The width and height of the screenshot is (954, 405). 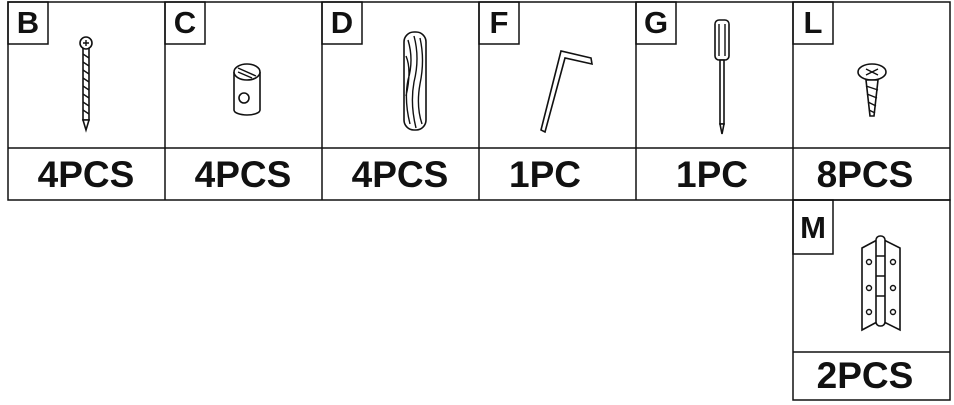 I want to click on part-quantity: 8PCS, so click(x=865, y=174).